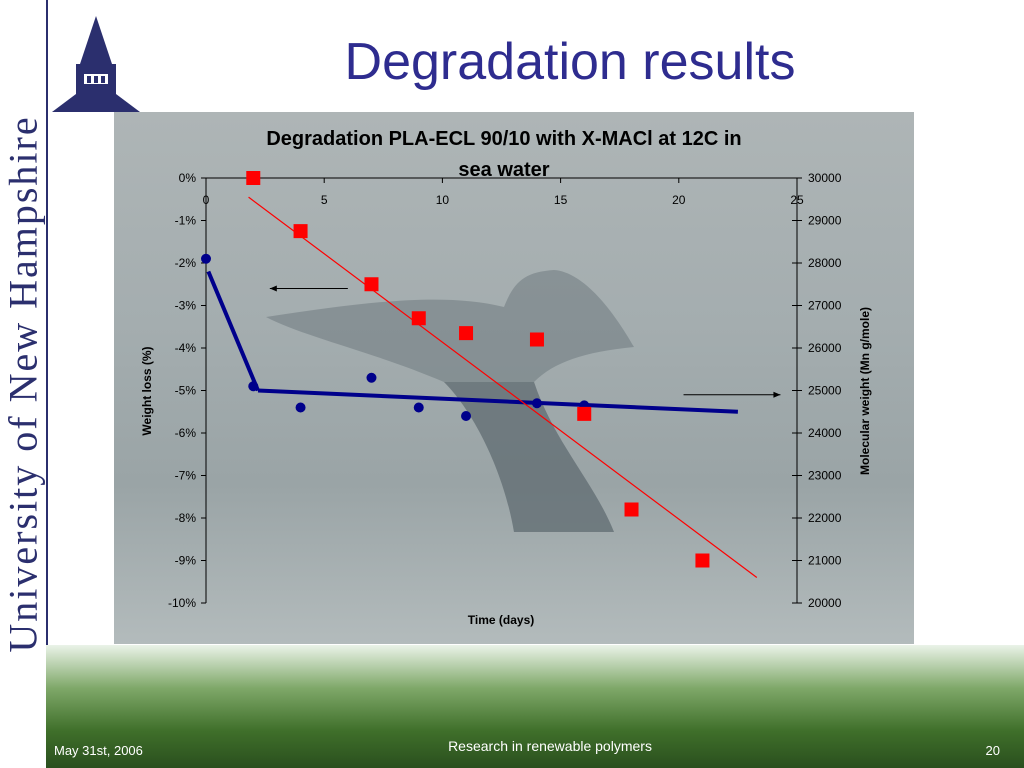  Describe the element at coordinates (825, 178) in the screenshot. I see `y-right-tick-label: 30000` at that location.